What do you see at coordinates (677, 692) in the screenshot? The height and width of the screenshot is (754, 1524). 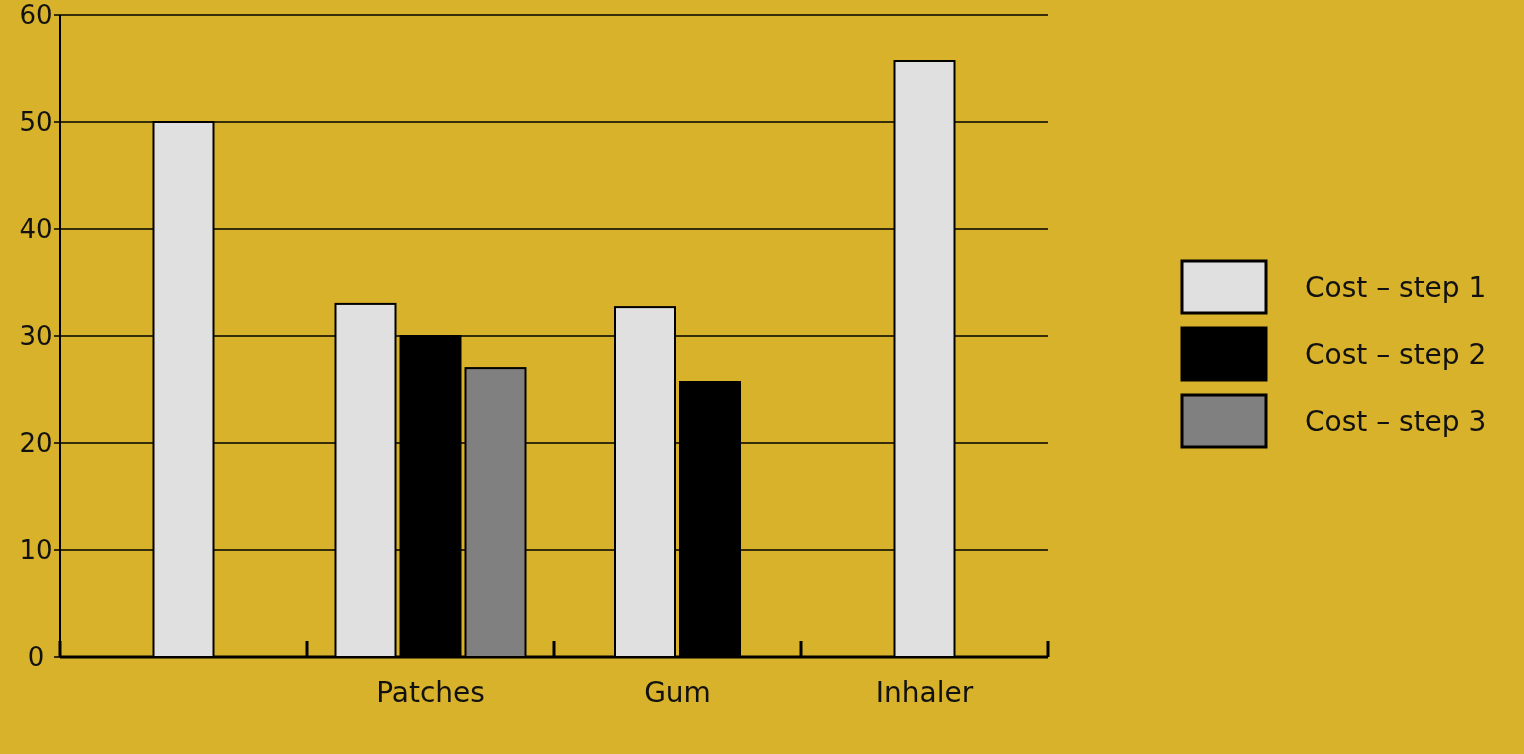 I see `x-tick-label: Gum` at bounding box center [677, 692].